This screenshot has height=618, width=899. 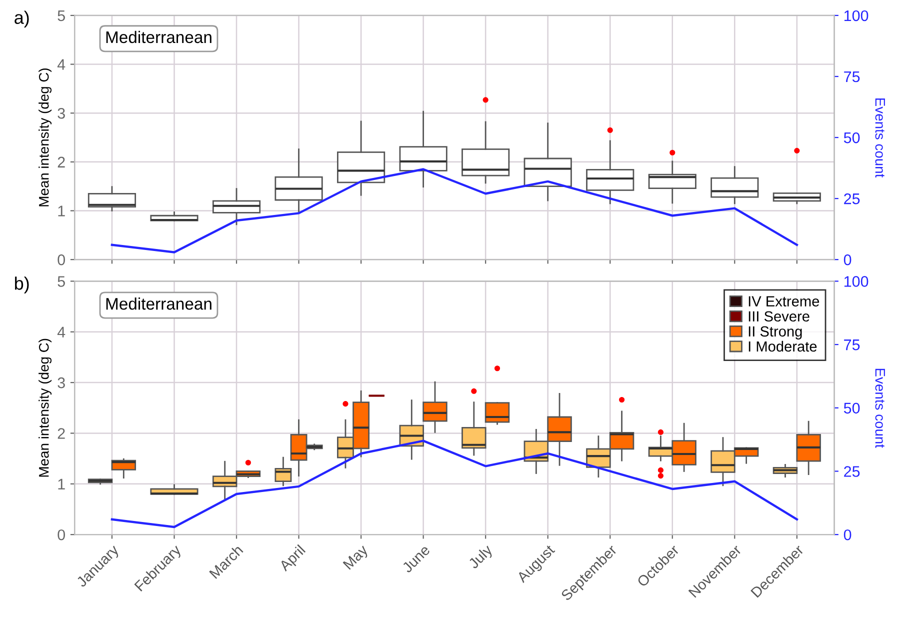 What do you see at coordinates (775, 333) in the screenshot?
I see `legend-label: II Strong` at bounding box center [775, 333].